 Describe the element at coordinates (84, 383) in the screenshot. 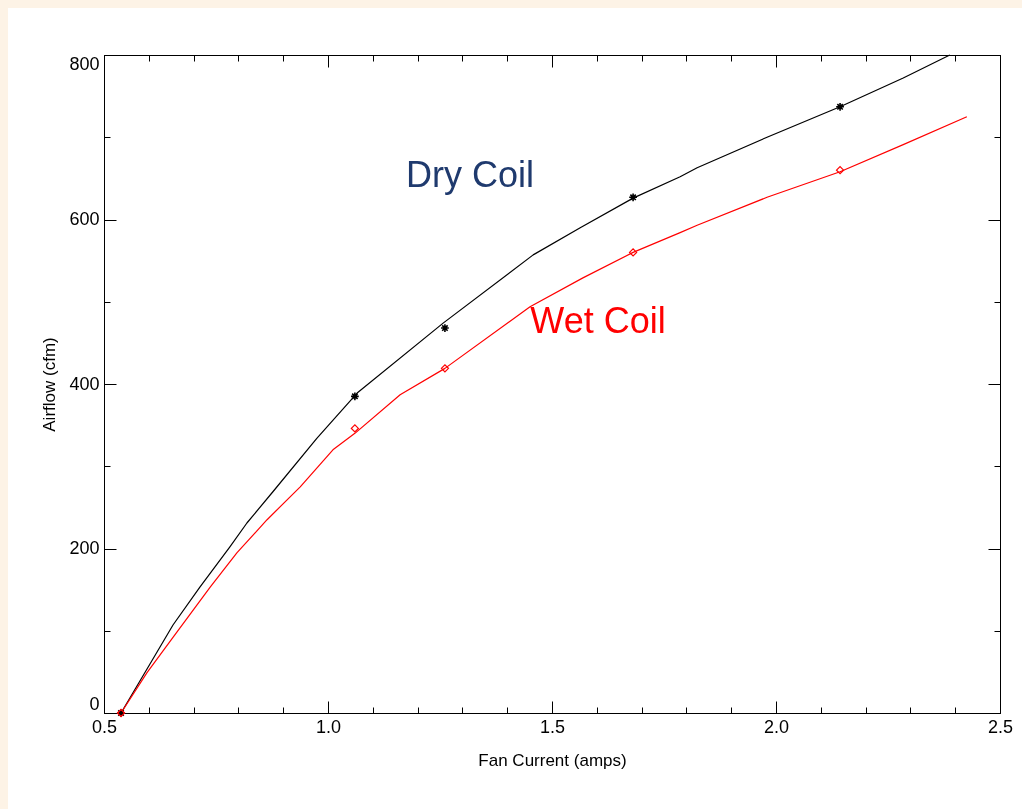

I see `y-tick-label: 400` at that location.